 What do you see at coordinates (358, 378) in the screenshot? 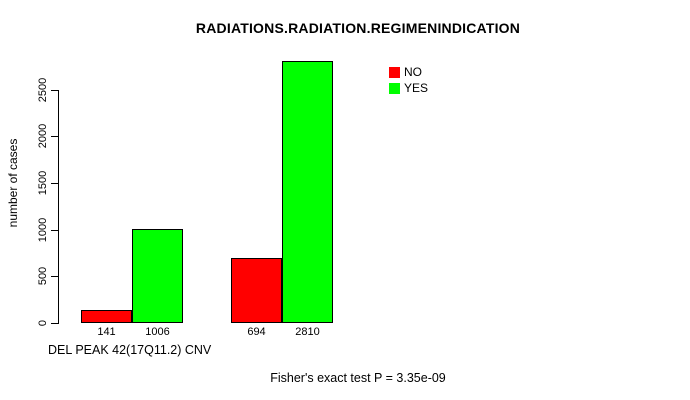
I see `fisher-test-annotation: Fisher's exact test P = 3.35e-09` at bounding box center [358, 378].